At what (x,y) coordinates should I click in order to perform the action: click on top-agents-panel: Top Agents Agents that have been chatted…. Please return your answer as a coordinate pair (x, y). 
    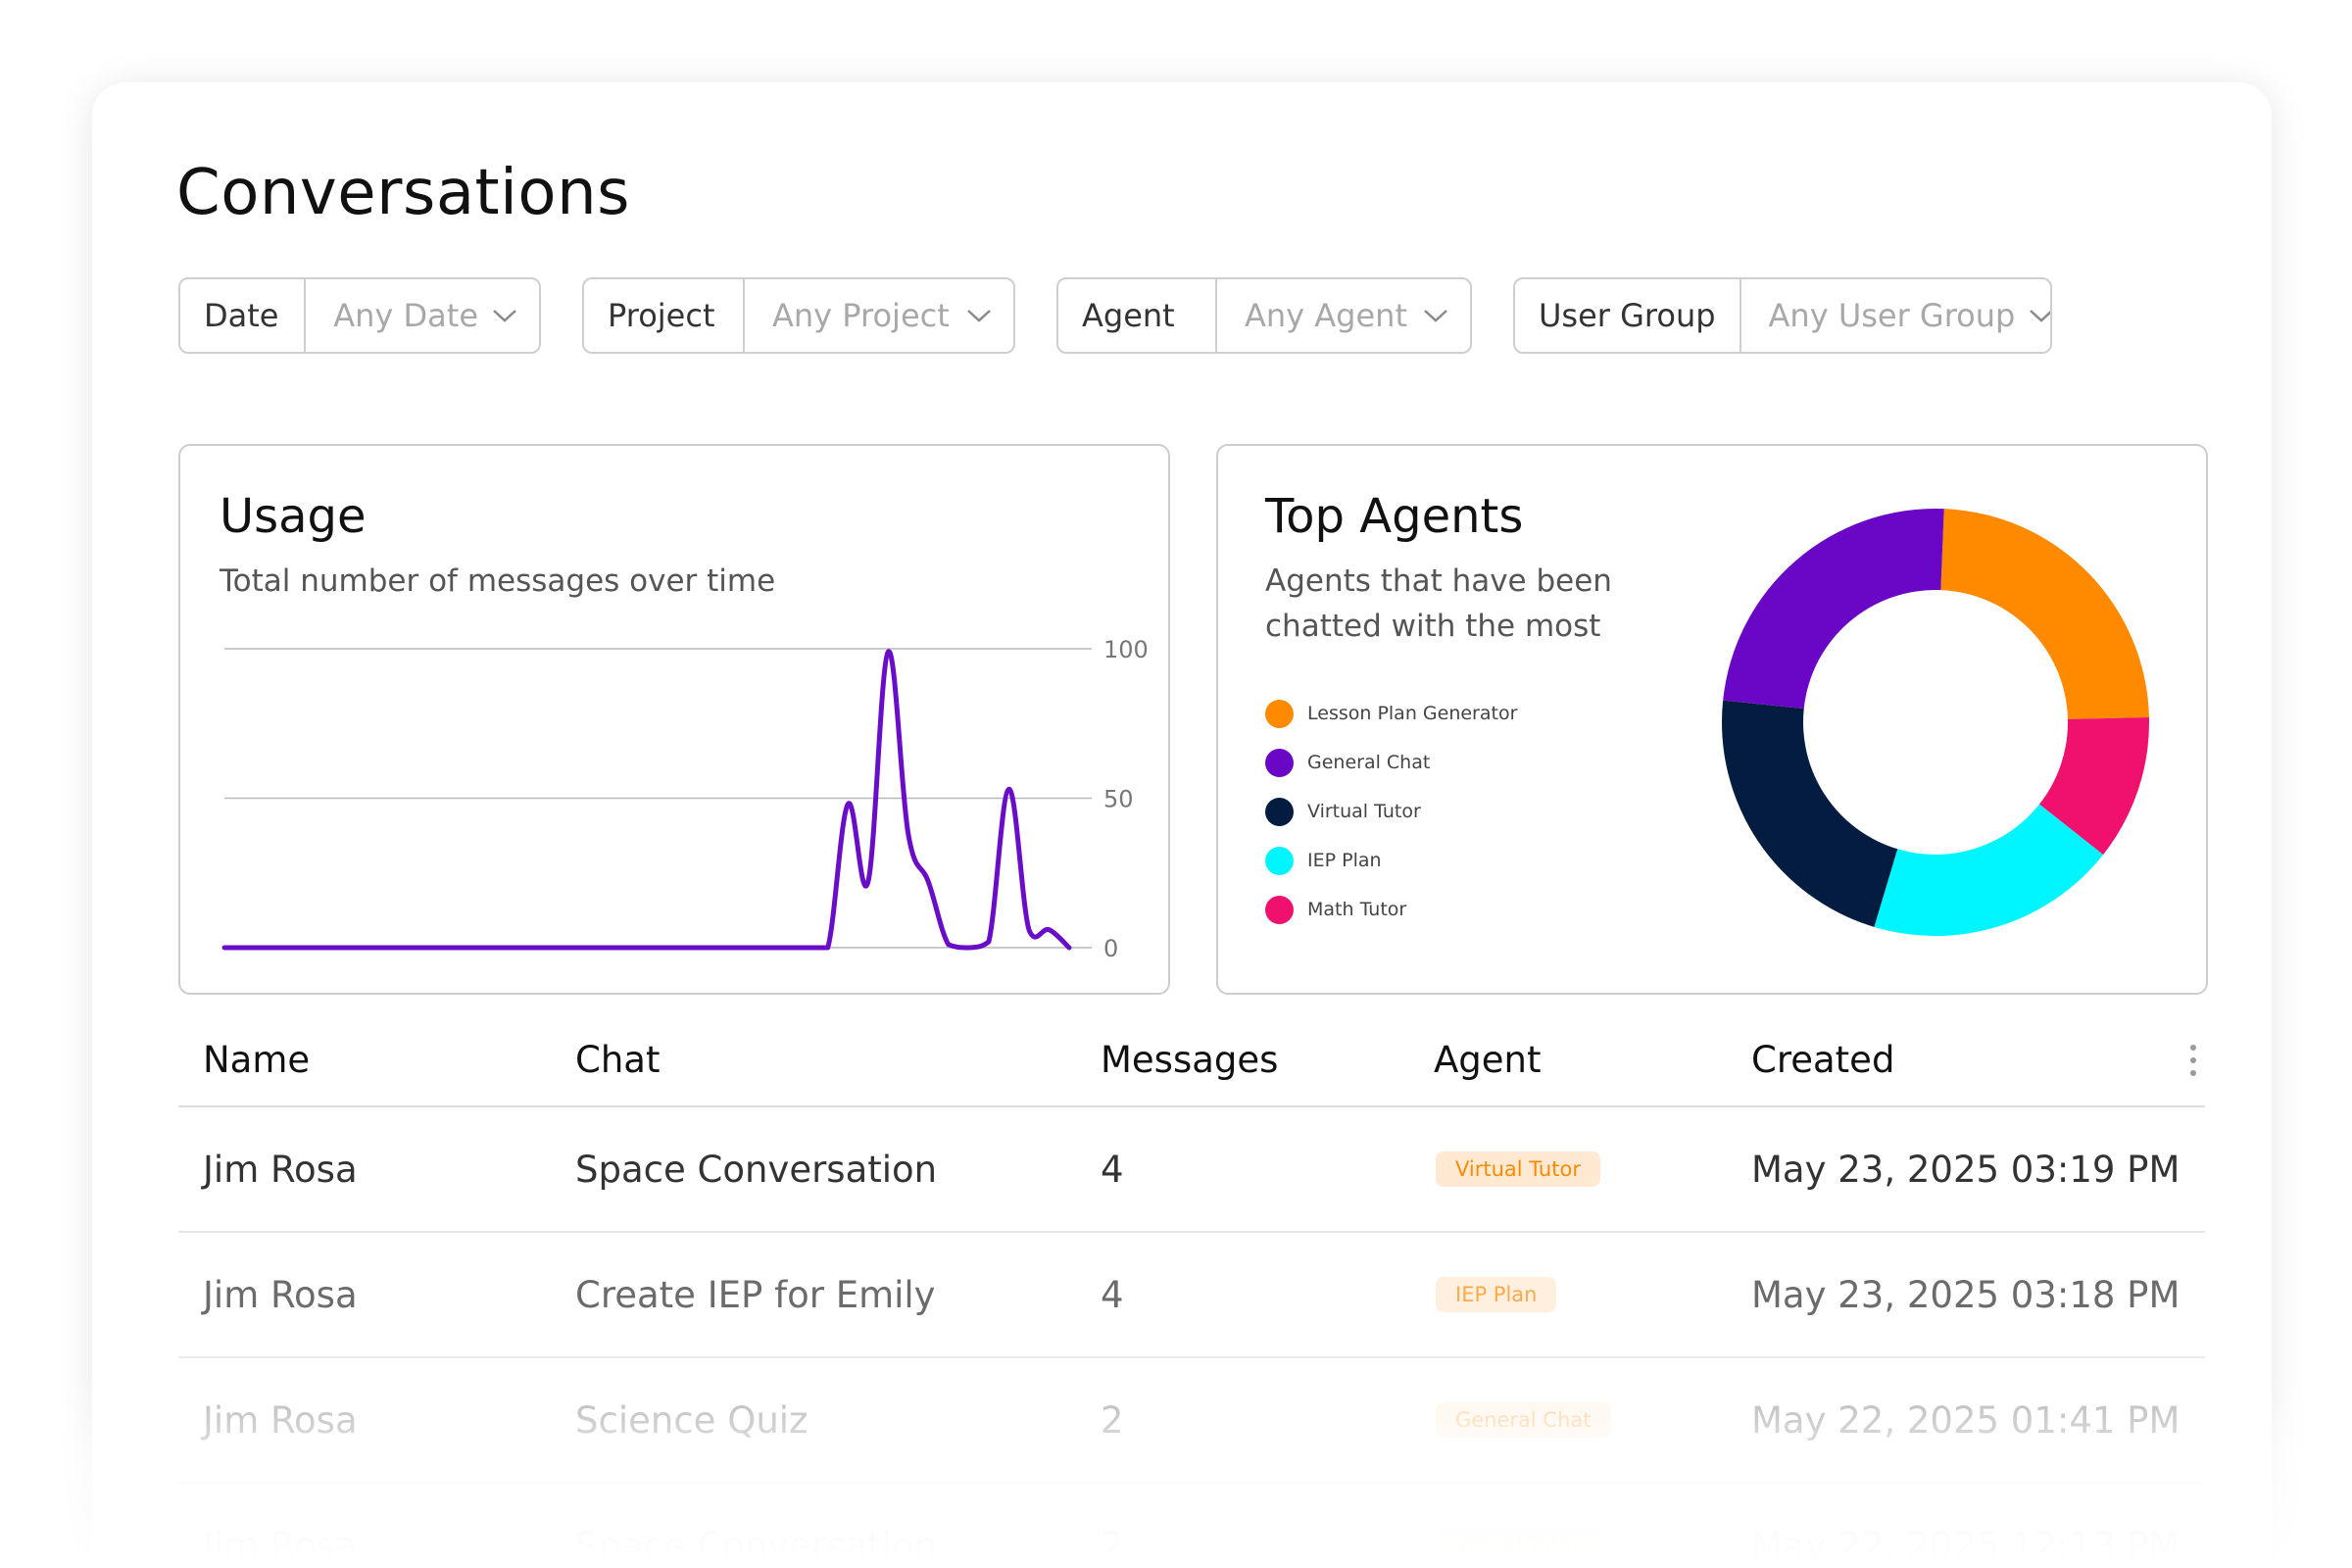
    Looking at the image, I should click on (1712, 720).